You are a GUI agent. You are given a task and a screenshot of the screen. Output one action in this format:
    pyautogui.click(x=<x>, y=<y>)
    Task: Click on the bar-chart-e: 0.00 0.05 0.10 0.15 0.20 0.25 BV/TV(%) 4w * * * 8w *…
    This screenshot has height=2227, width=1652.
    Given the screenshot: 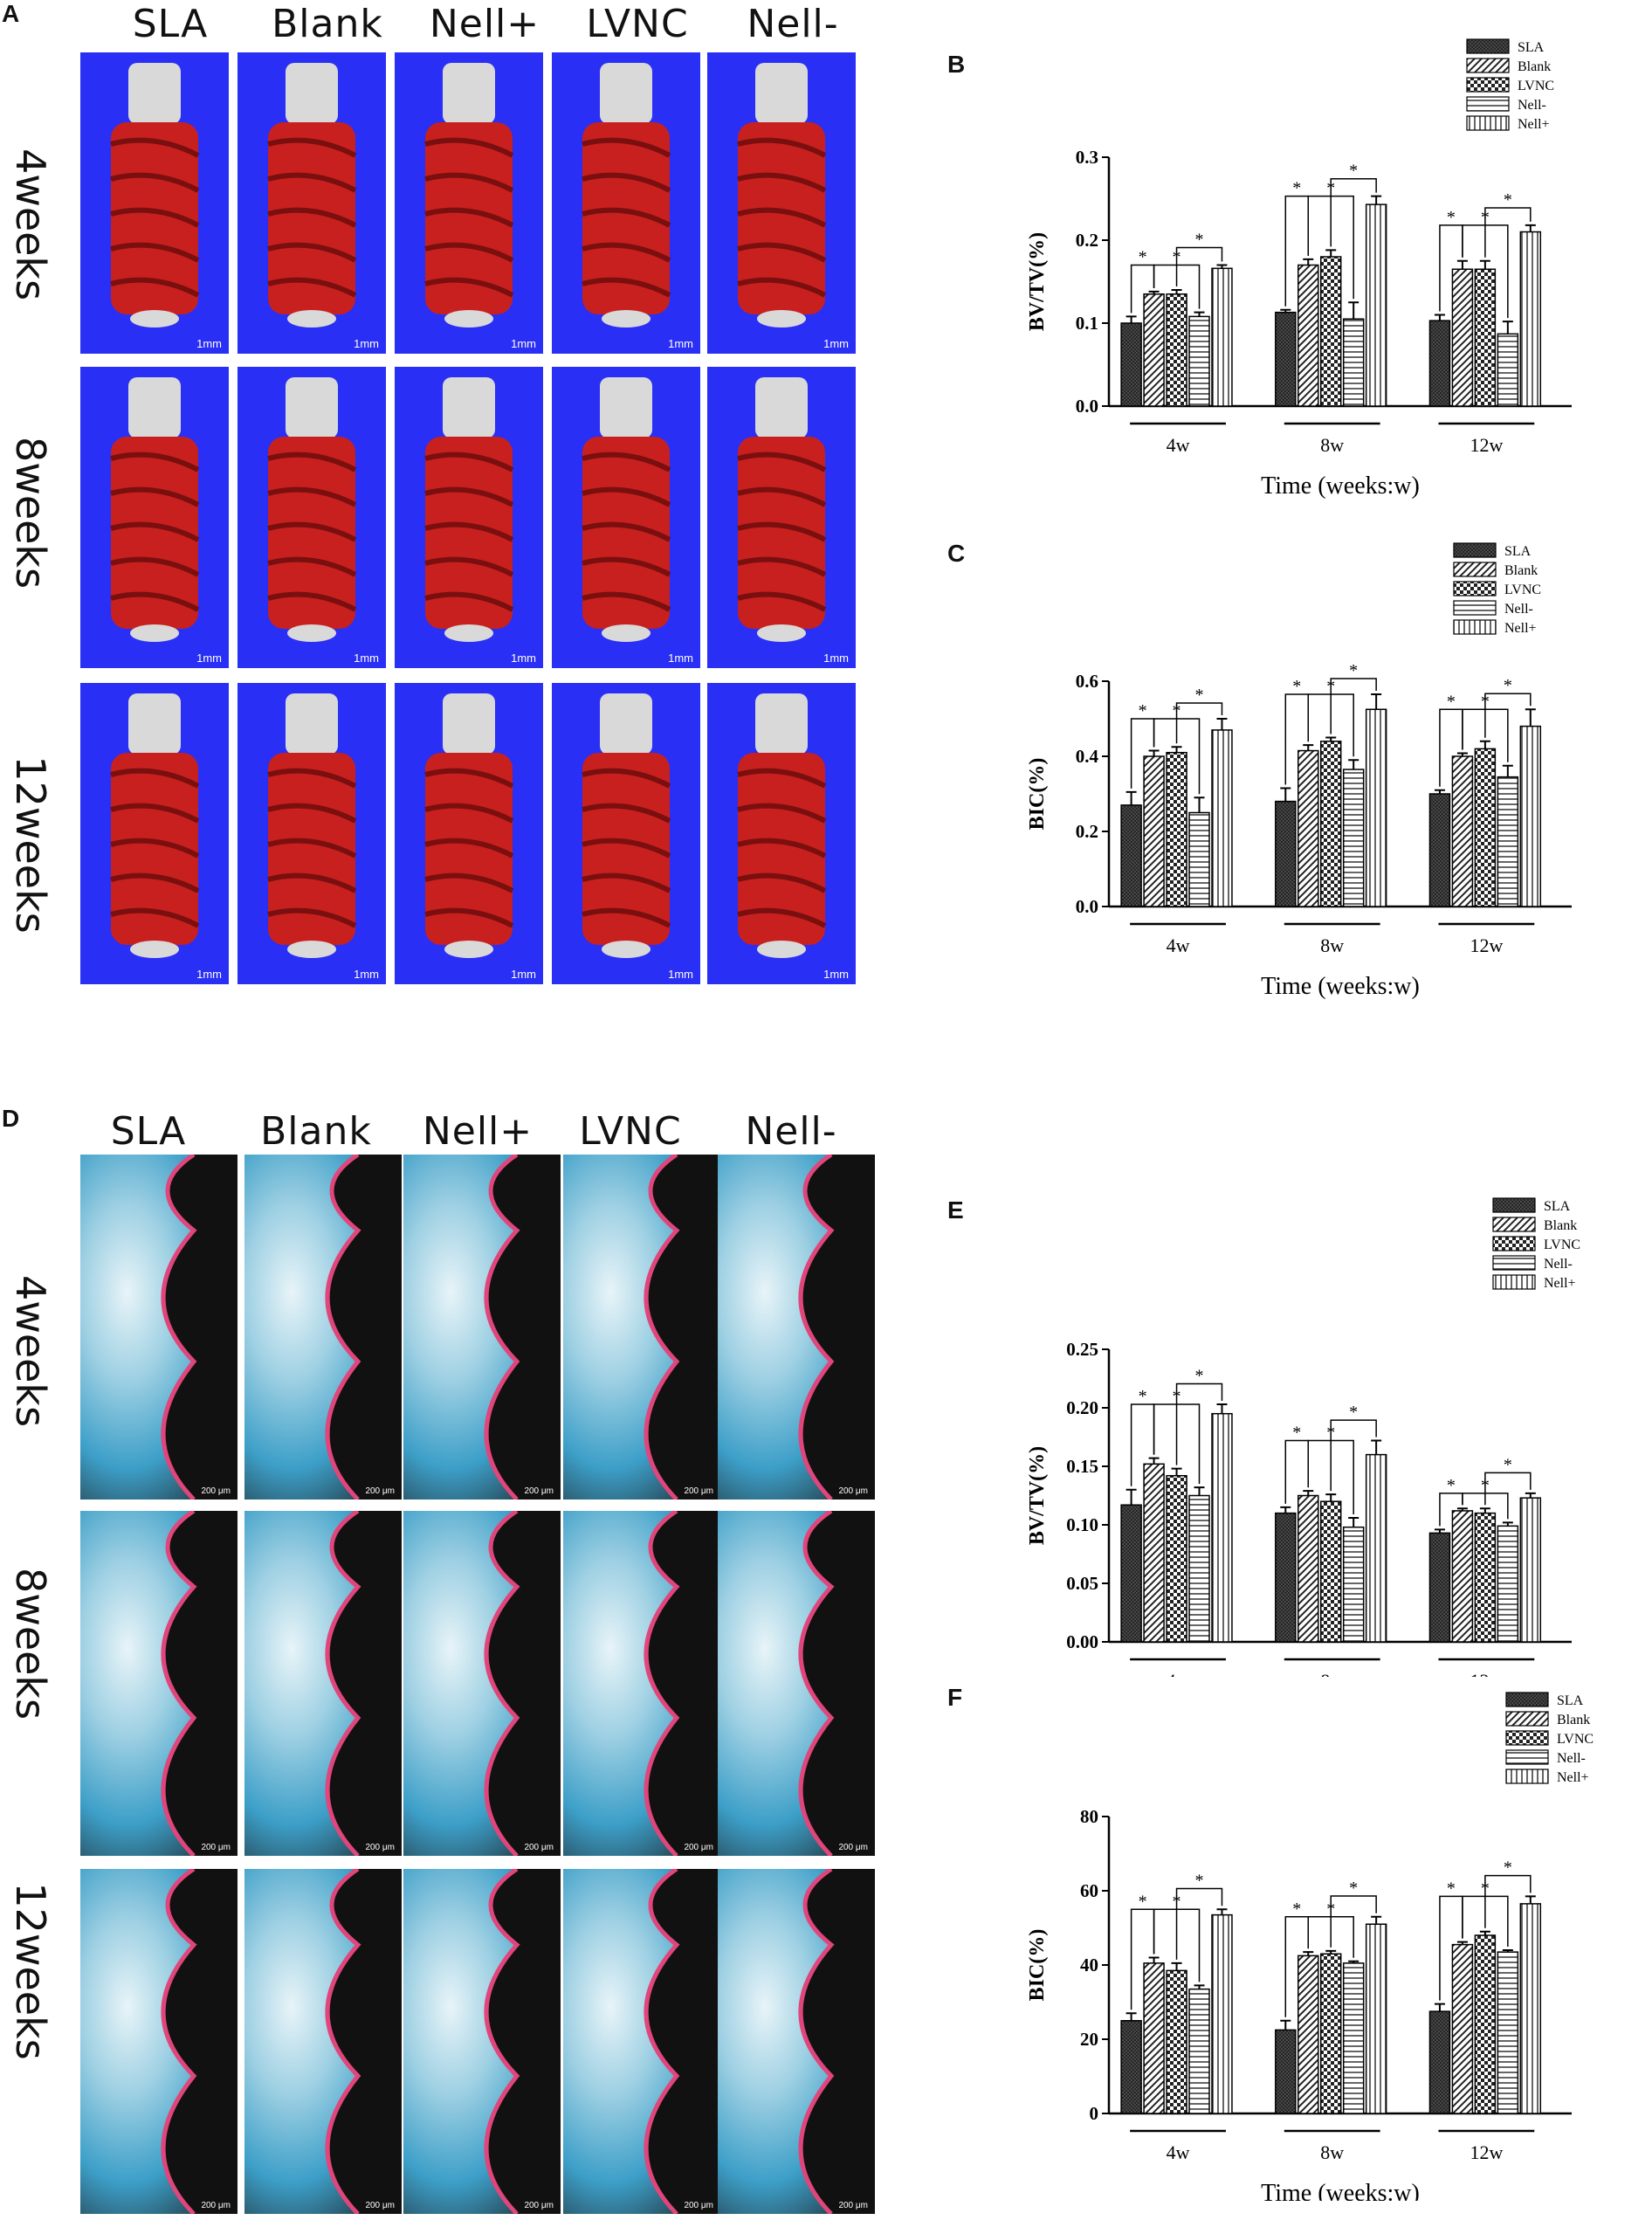 What is the action you would take?
    pyautogui.click(x=1303, y=1437)
    